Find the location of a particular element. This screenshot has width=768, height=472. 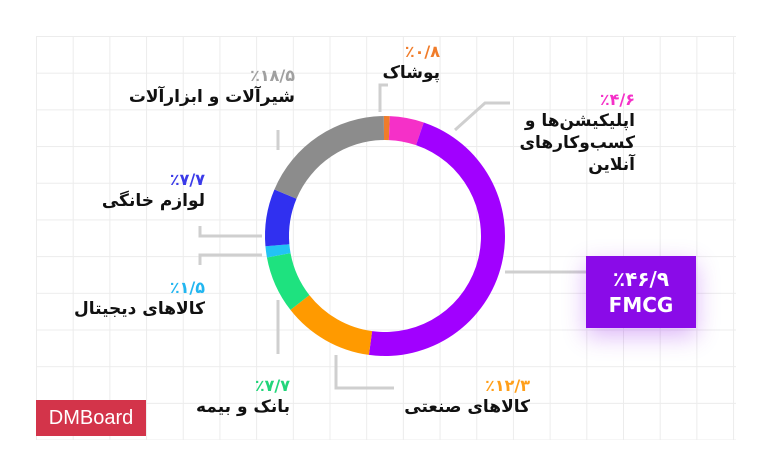

pct-fmcg: ٪۴۶/۹ is located at coordinates (641, 279).